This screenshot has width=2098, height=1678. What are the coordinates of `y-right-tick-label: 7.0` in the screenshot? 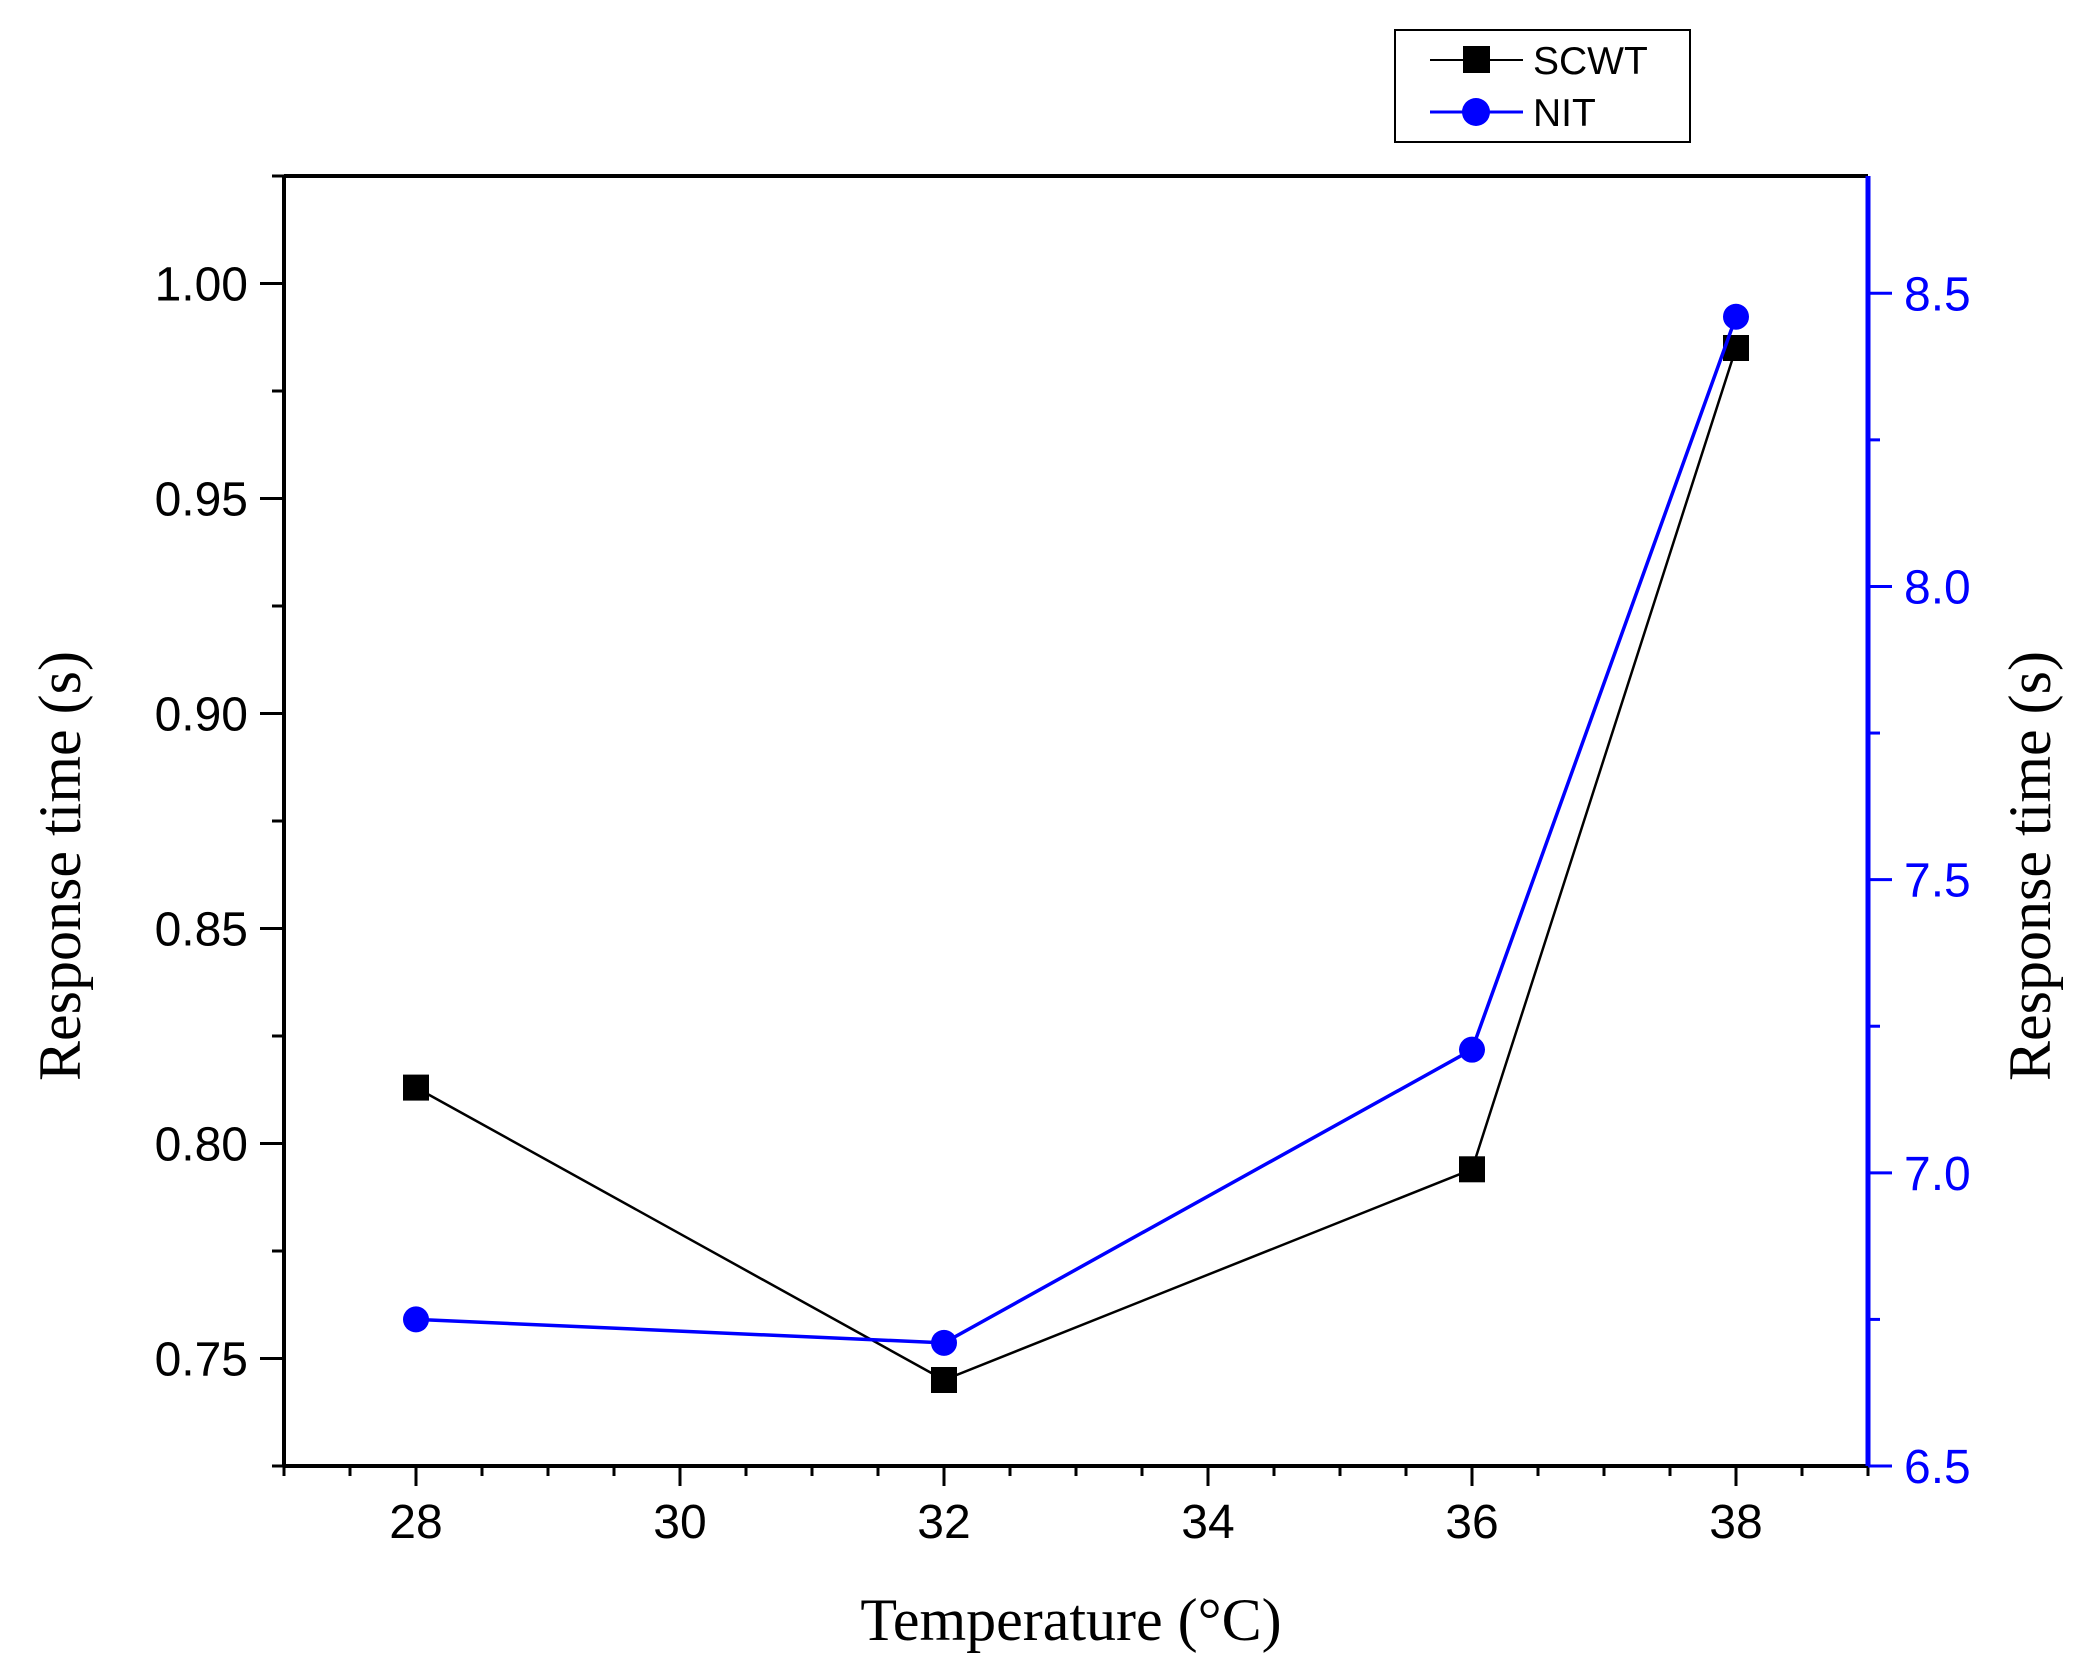 It's located at (1937, 1174).